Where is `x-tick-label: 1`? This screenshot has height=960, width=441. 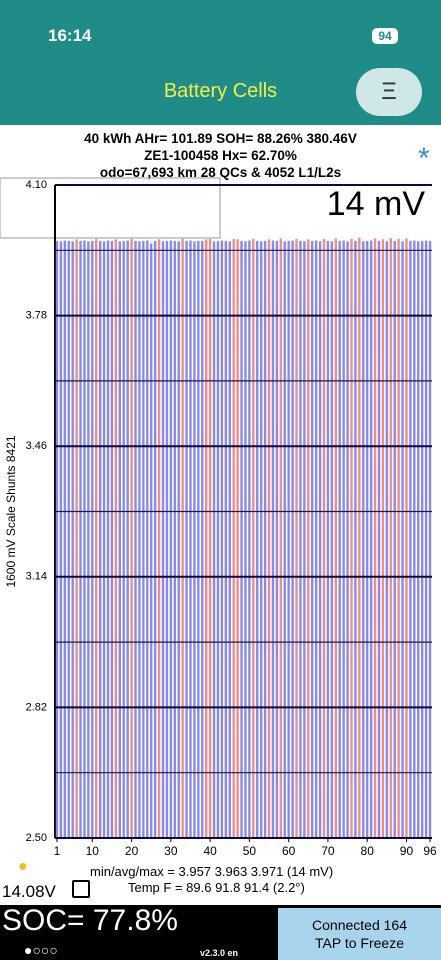 x-tick-label: 1 is located at coordinates (57, 851).